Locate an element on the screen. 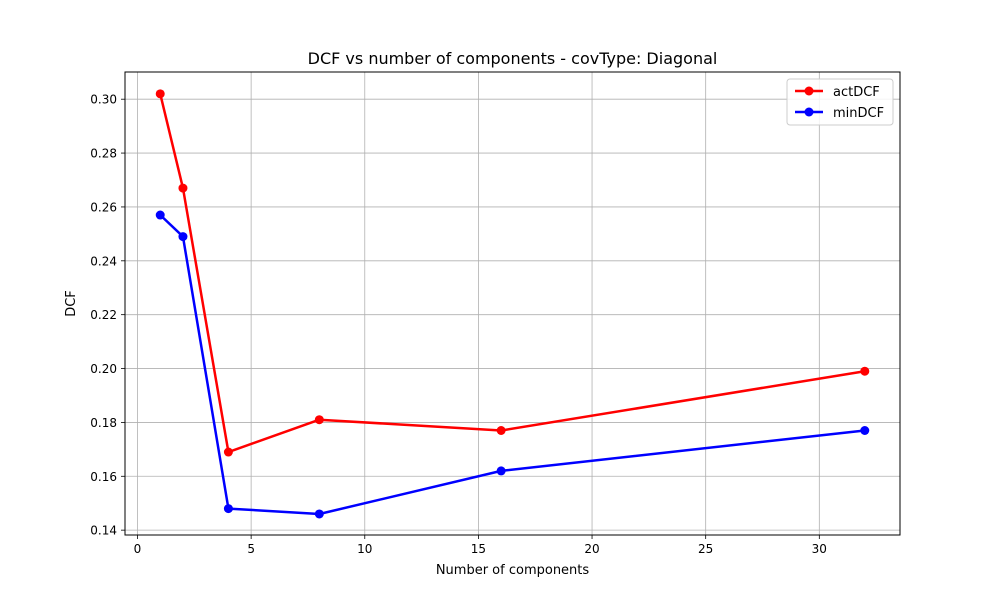 The image size is (1000, 604). x-axis-label: Number of components is located at coordinates (513, 570).